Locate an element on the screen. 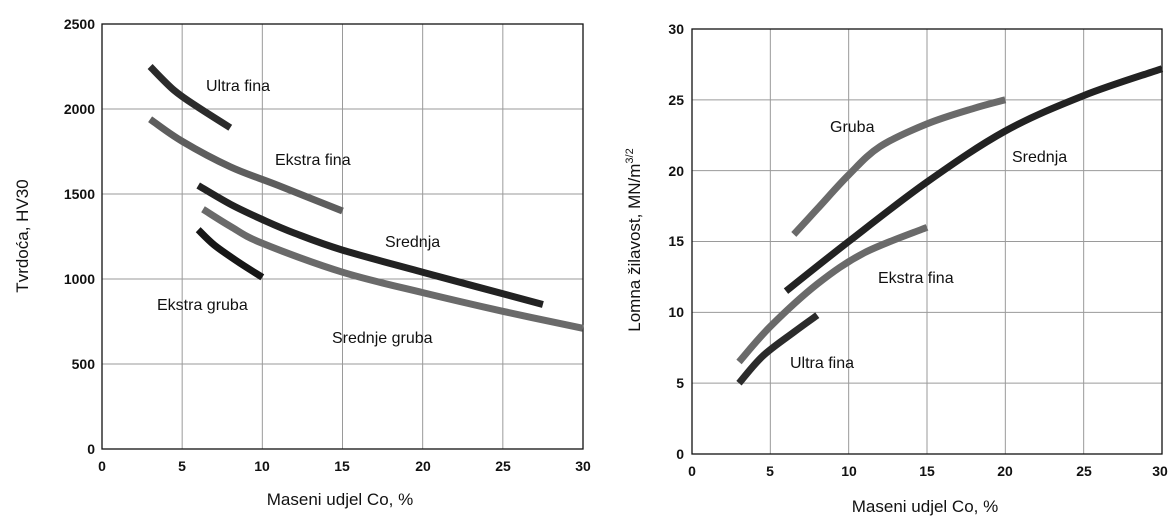 Image resolution: width=1176 pixels, height=519 pixels. label-srednja-right: Srednja is located at coordinates (1039, 157).